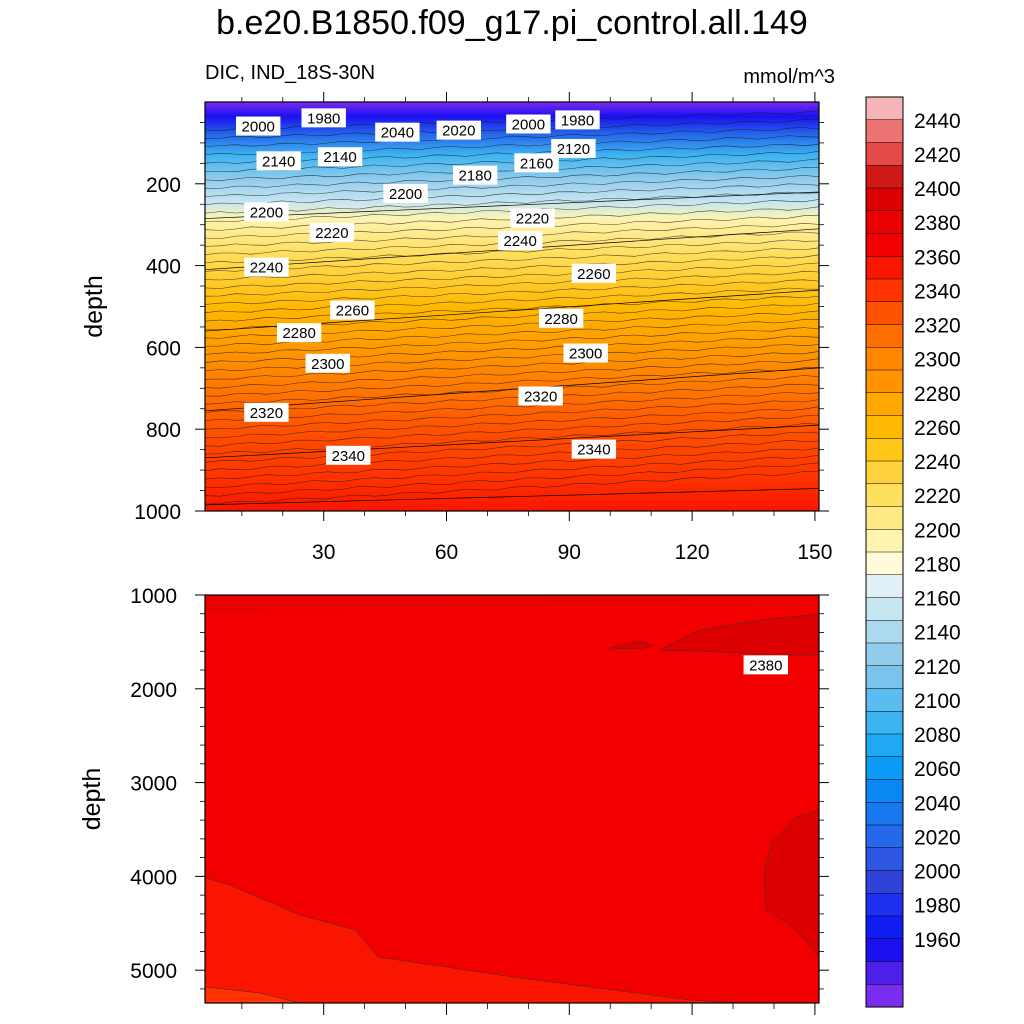 The height and width of the screenshot is (1024, 1024). What do you see at coordinates (789, 77) in the screenshot?
I see `units-label: mmol/m^3` at bounding box center [789, 77].